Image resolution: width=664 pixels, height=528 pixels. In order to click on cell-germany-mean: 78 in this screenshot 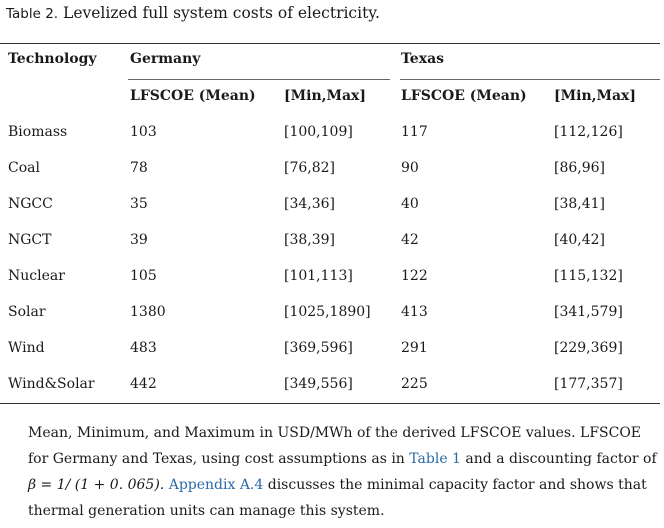, I will do `click(139, 168)`.